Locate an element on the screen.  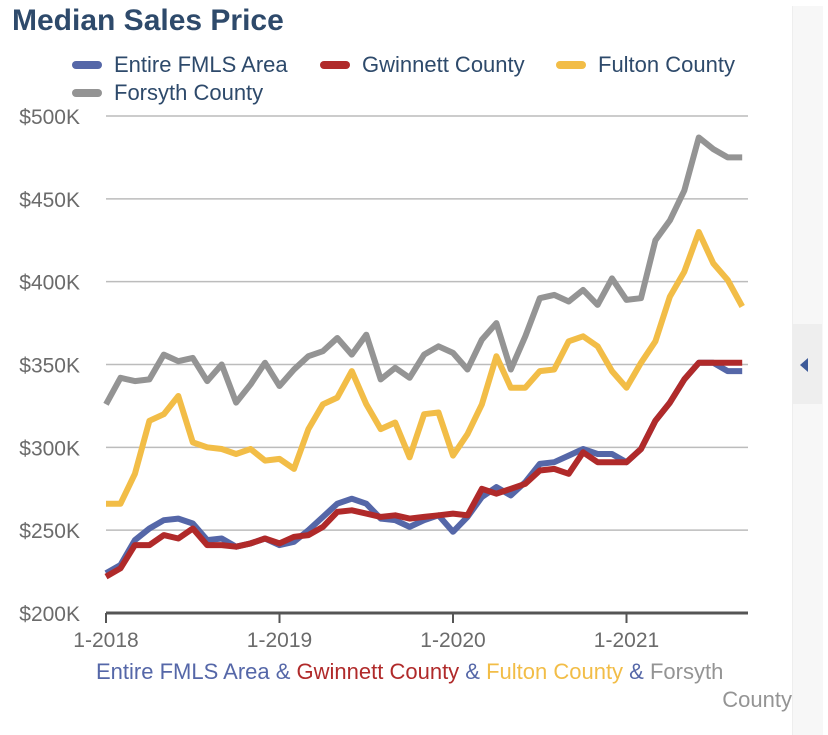
legend-label-fmls: Entire FMLS Area is located at coordinates (201, 64).